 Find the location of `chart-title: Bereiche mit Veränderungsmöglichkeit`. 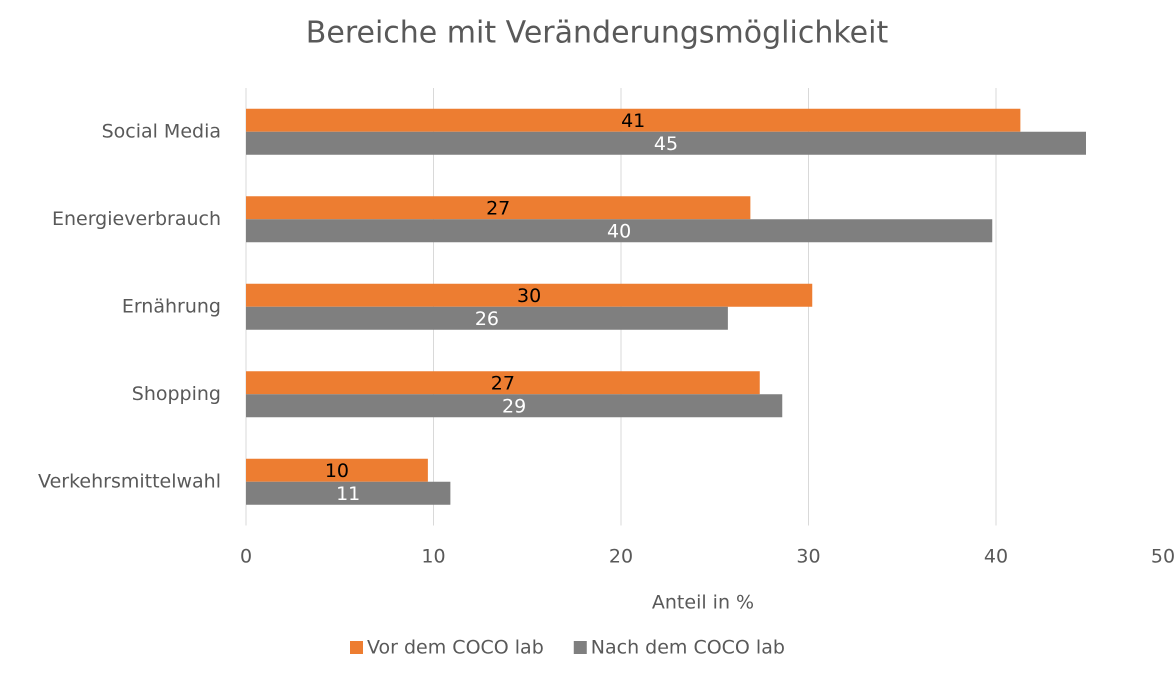

chart-title: Bereiche mit Veränderungsmöglichkeit is located at coordinates (597, 33).